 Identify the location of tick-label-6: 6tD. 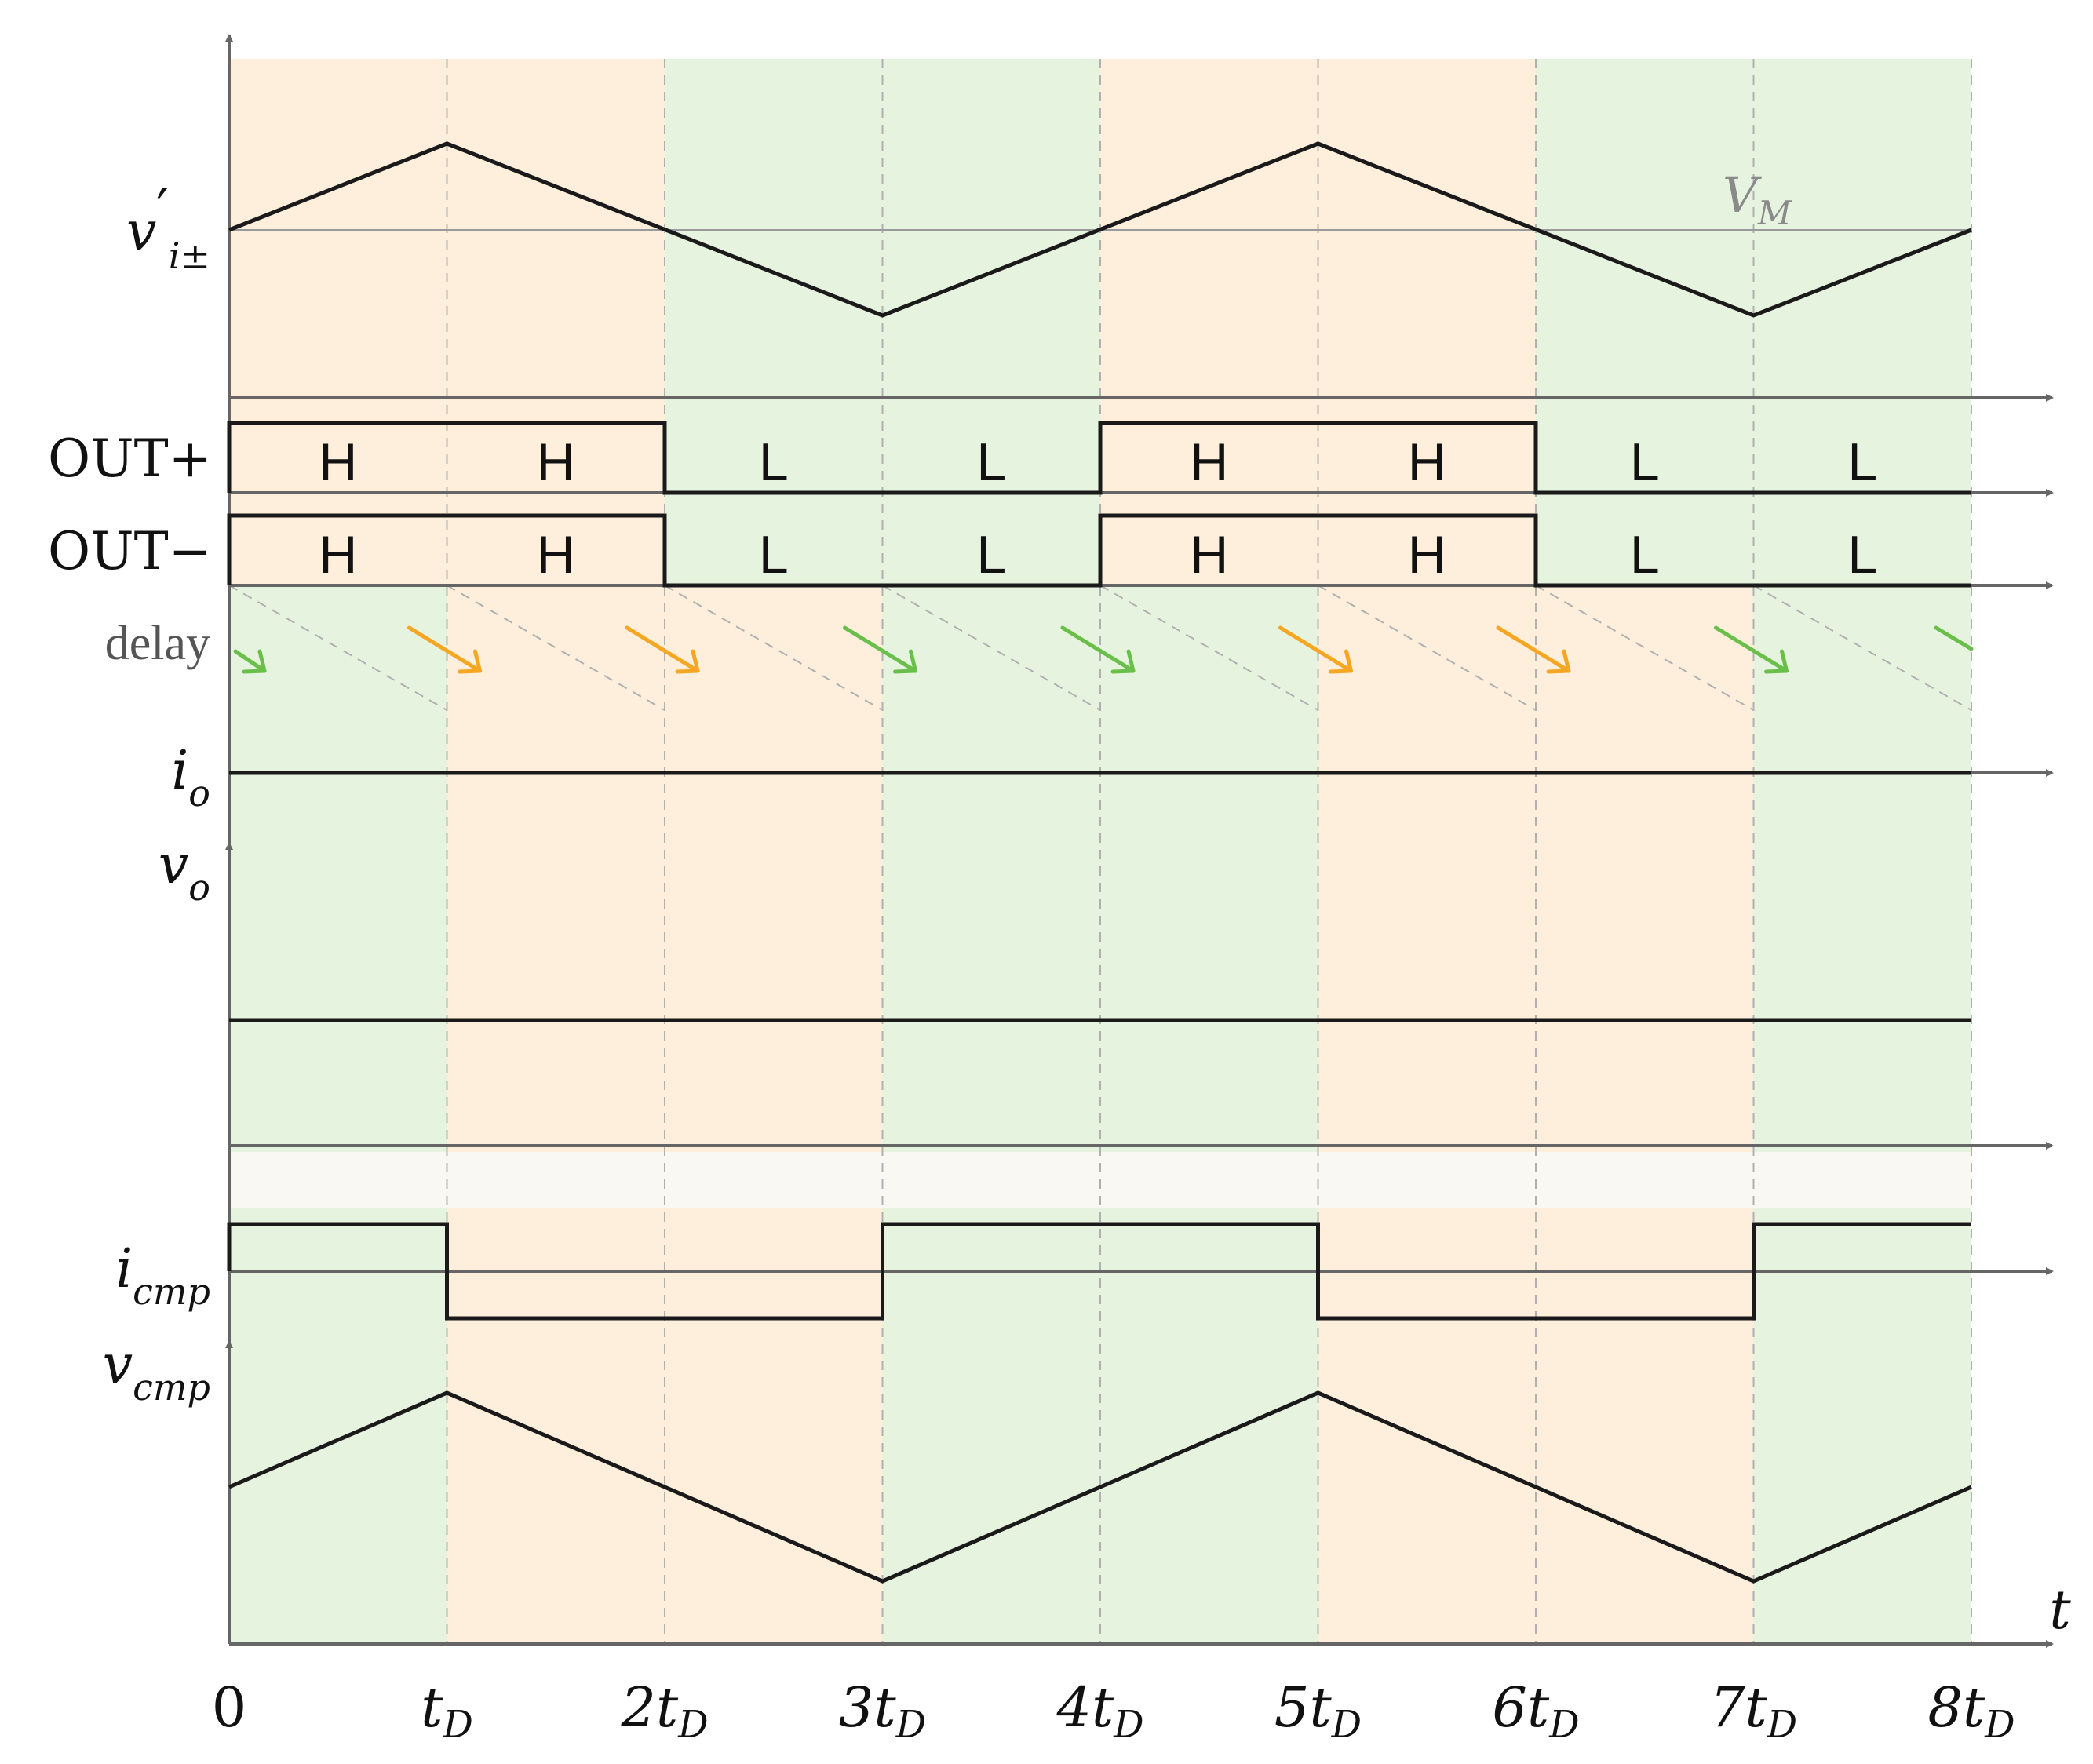
(1535, 1711).